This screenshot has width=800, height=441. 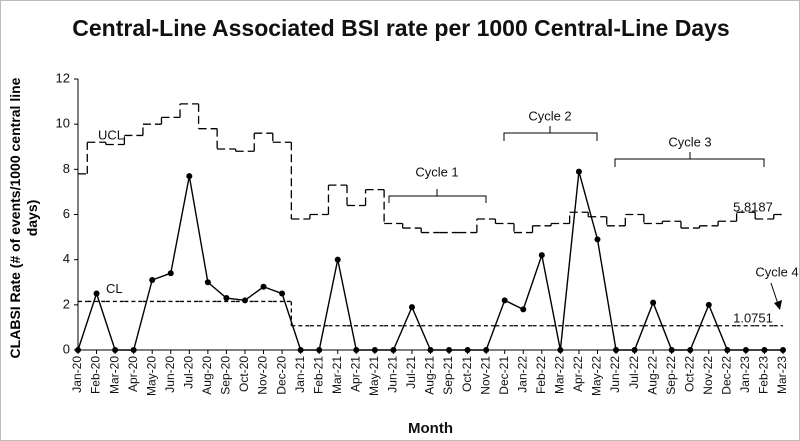 What do you see at coordinates (300, 374) in the screenshot?
I see `x-tick-label: Jan-21` at bounding box center [300, 374].